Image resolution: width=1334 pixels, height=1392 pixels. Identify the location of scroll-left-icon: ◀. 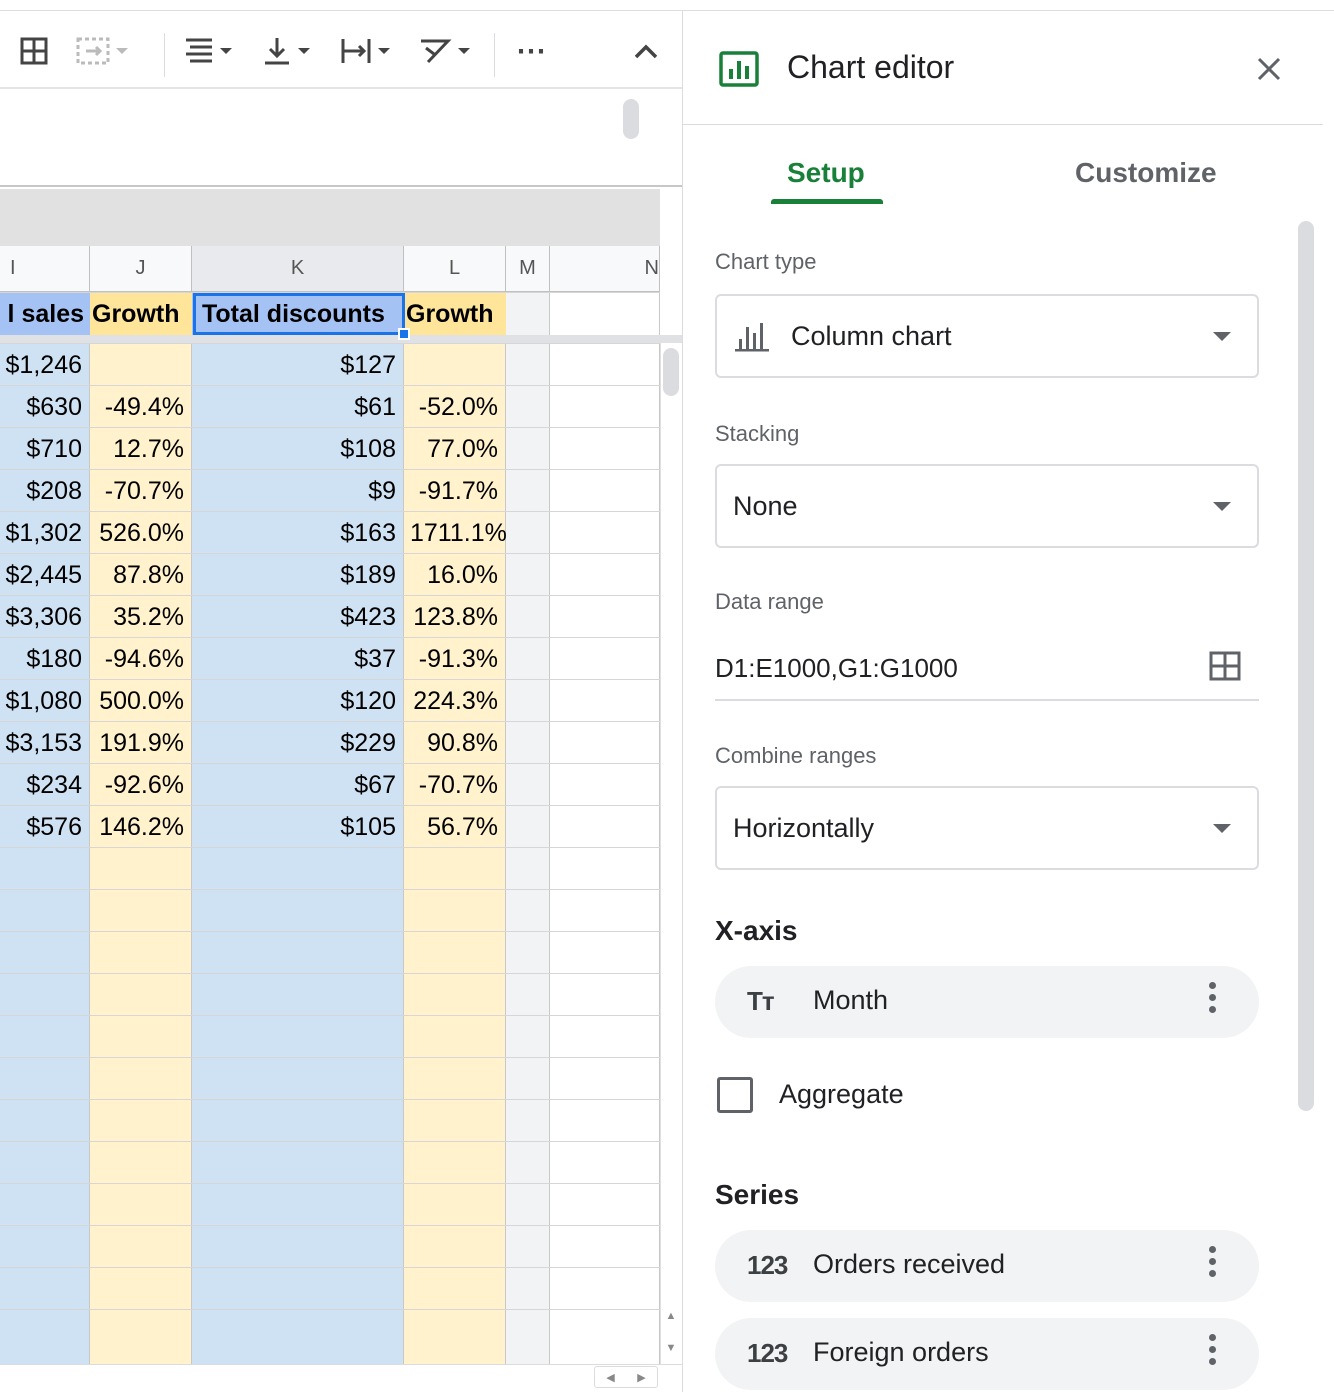
(610, 1377).